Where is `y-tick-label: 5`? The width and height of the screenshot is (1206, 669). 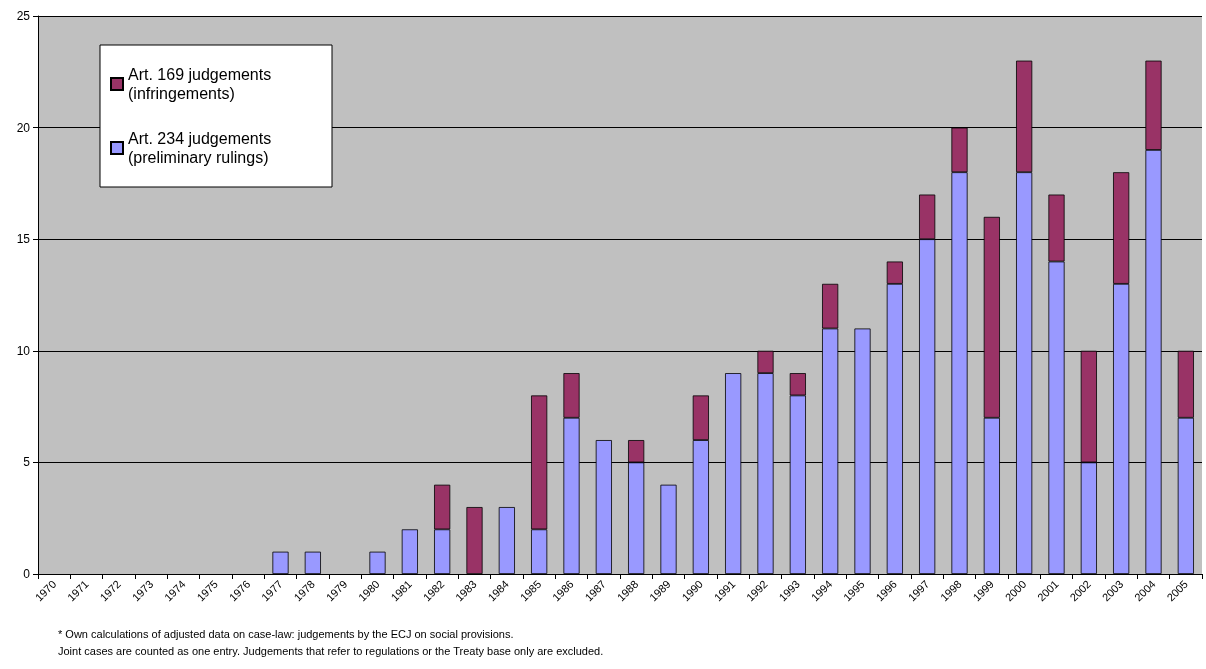 y-tick-label: 5 is located at coordinates (27, 462).